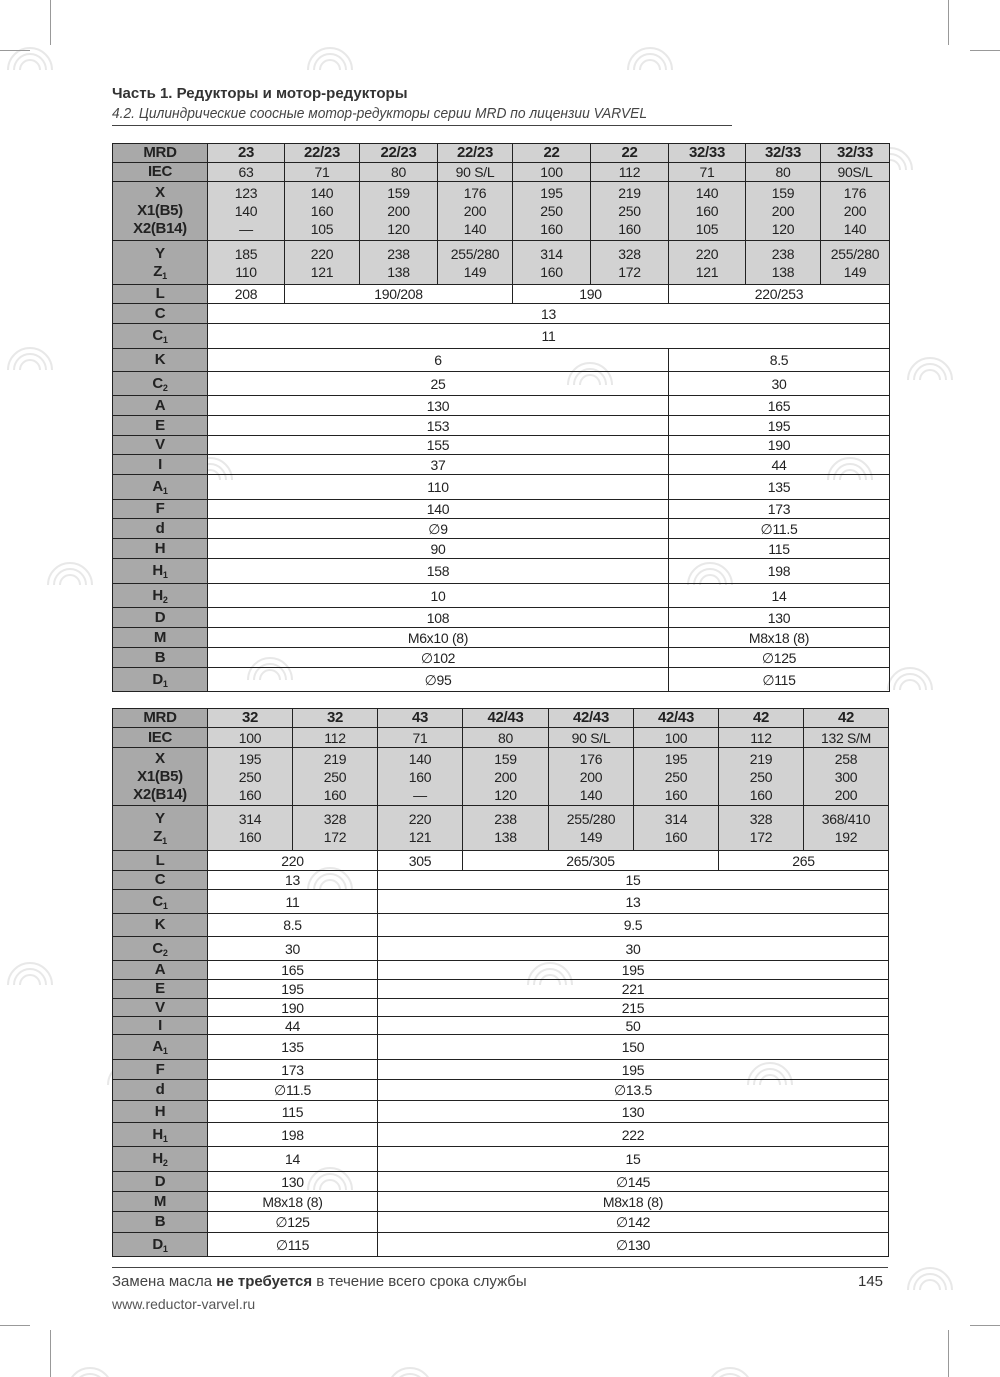 The width and height of the screenshot is (1000, 1377). What do you see at coordinates (160, 336) in the screenshot?
I see `row-label: C1` at bounding box center [160, 336].